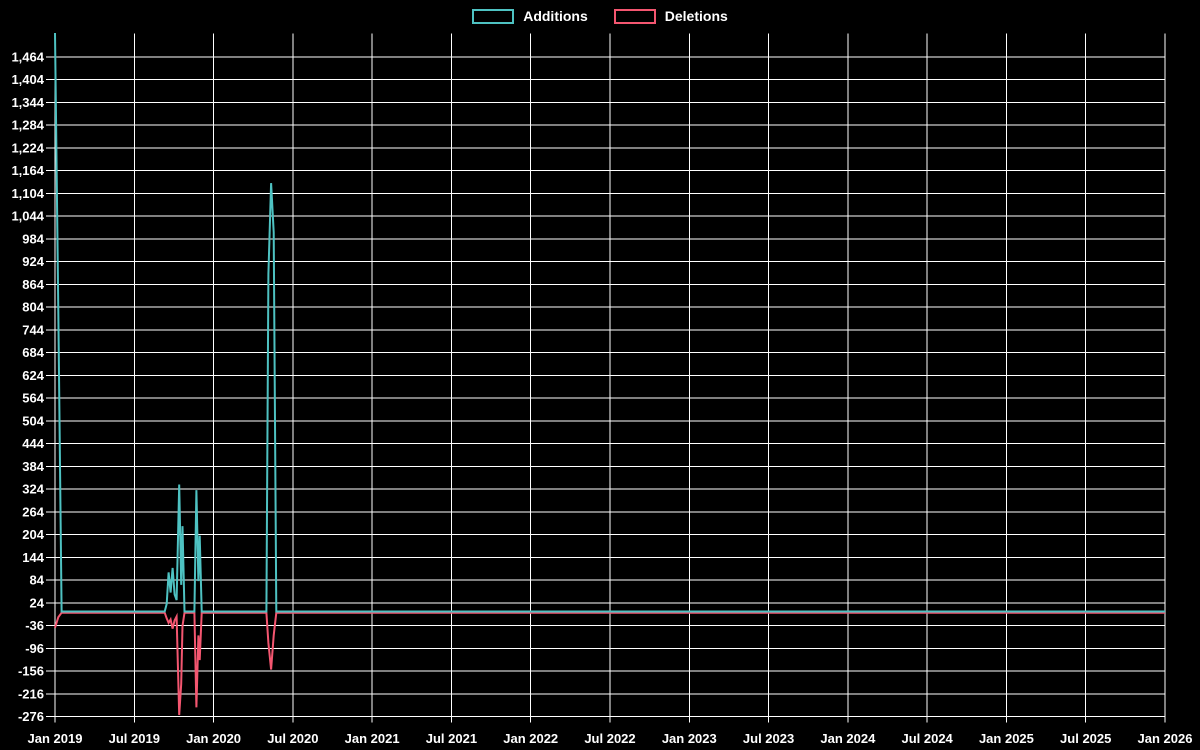  What do you see at coordinates (27, 170) in the screenshot?
I see `y-tick-label: 1,164` at bounding box center [27, 170].